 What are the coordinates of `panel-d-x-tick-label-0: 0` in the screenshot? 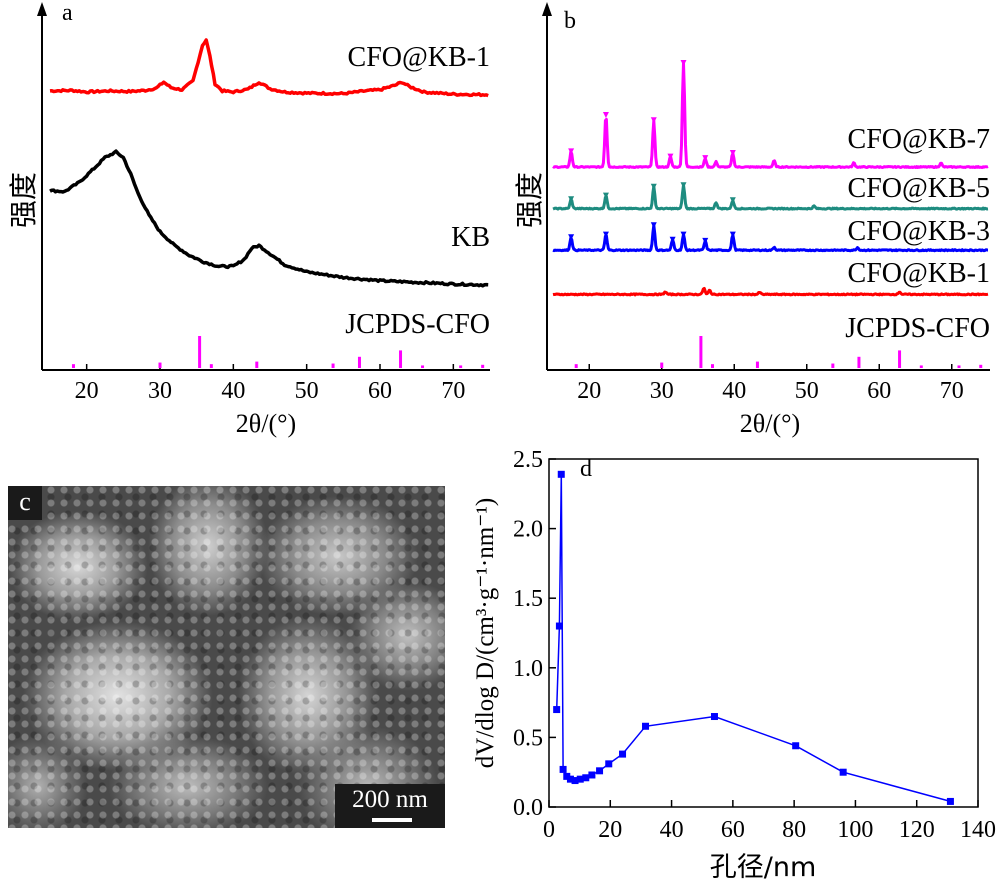 It's located at (549, 830).